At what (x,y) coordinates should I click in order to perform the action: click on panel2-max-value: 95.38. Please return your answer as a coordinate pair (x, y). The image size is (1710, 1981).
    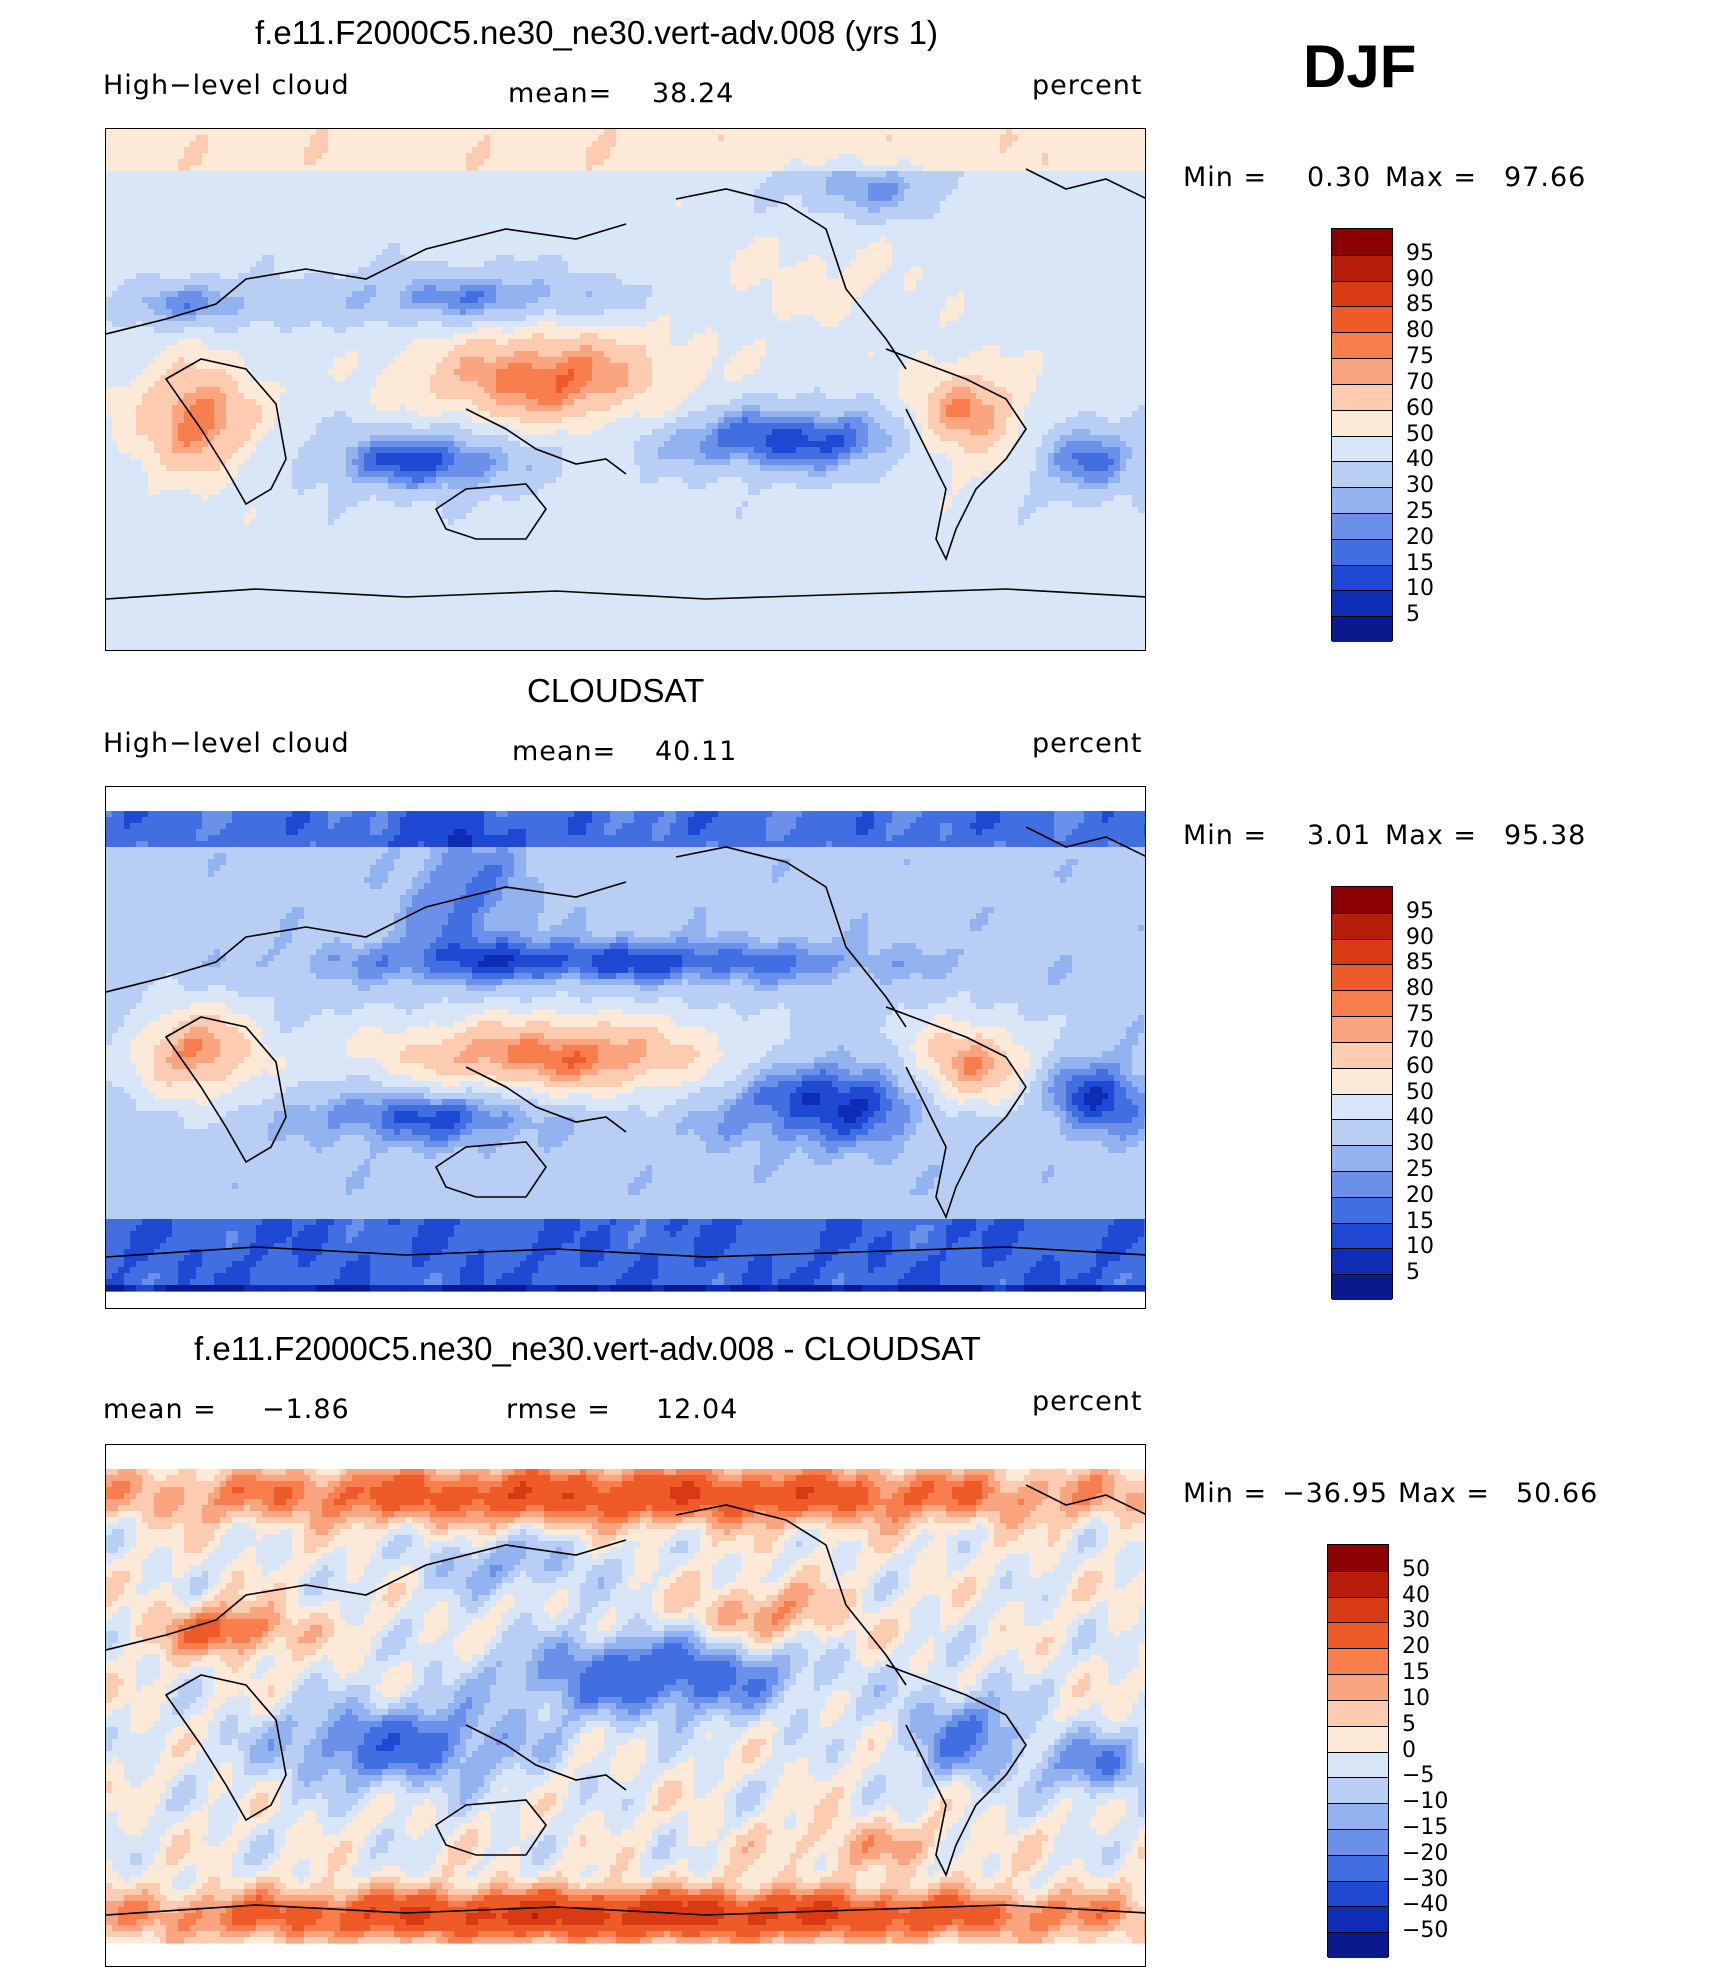
    Looking at the image, I should click on (1545, 835).